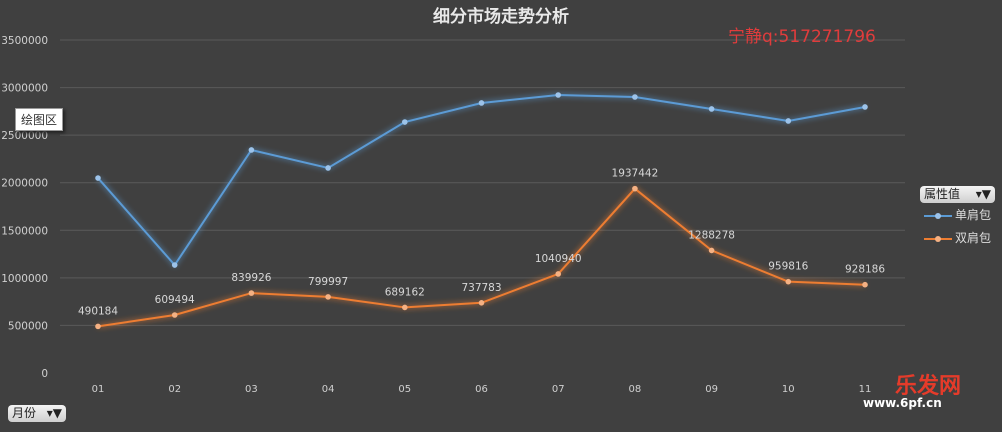 This screenshot has width=1002, height=432. I want to click on x-tick-label: 10, so click(788, 389).